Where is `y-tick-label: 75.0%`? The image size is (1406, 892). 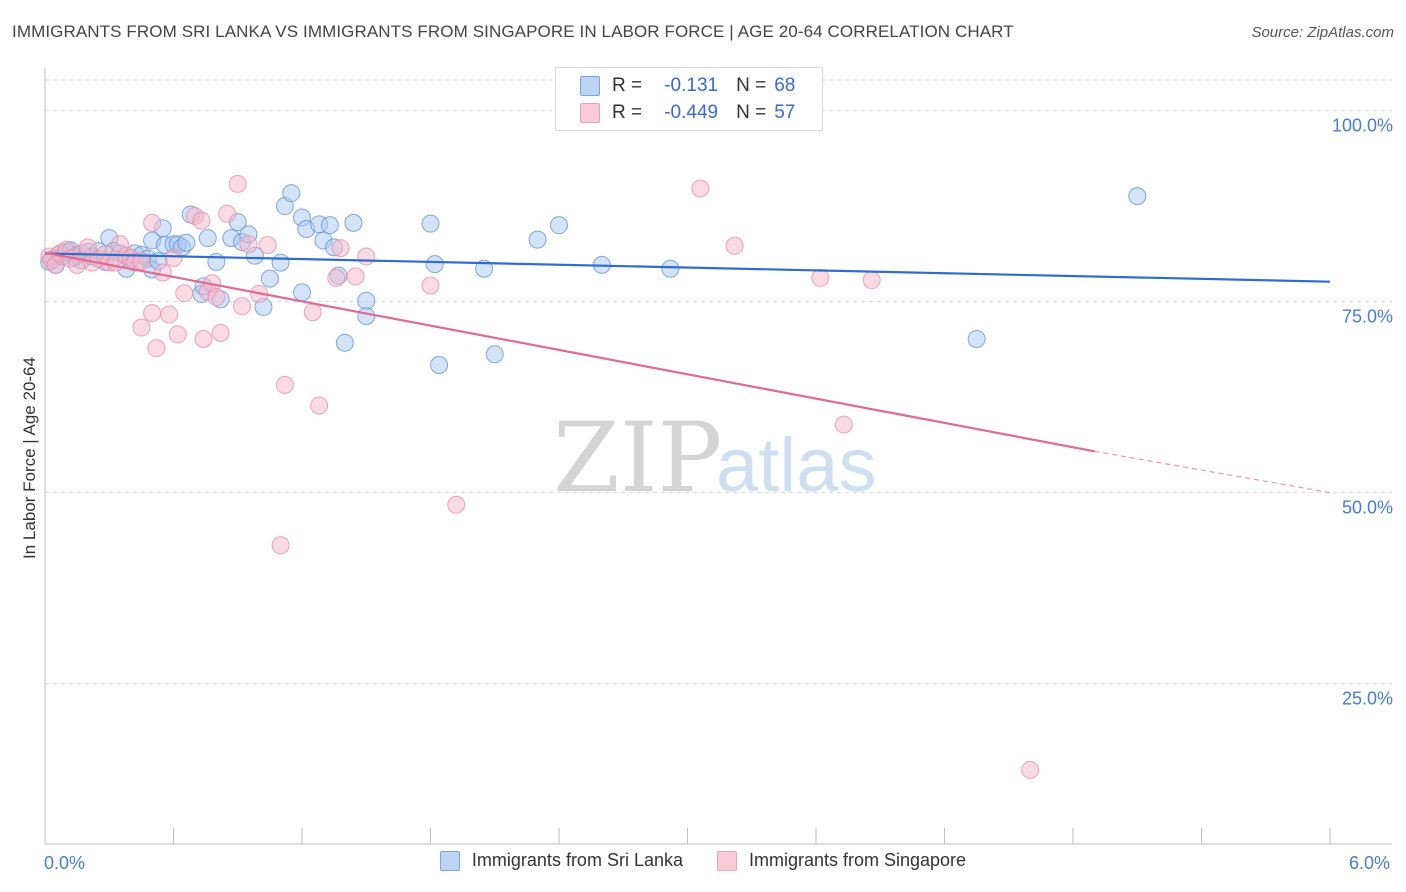 y-tick-label: 75.0% is located at coordinates (1367, 317).